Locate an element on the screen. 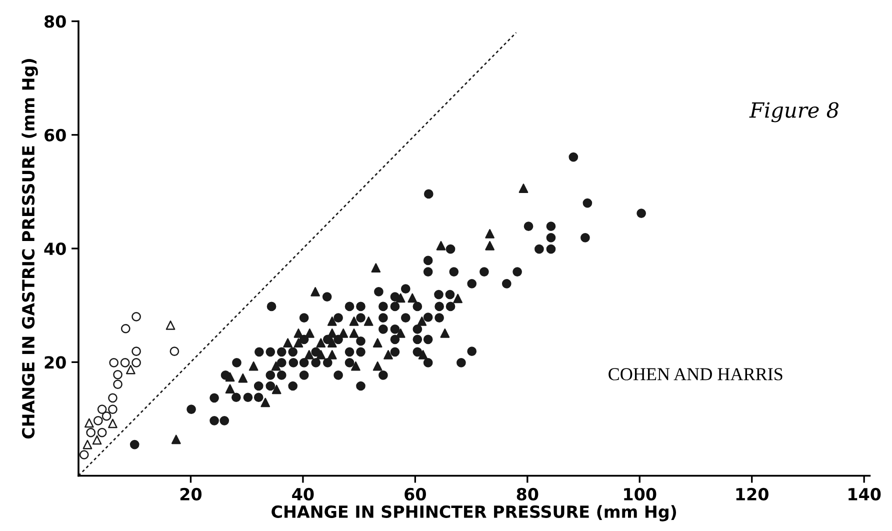 The image size is (892, 531). y-tick-label: 80 is located at coordinates (55, 21).